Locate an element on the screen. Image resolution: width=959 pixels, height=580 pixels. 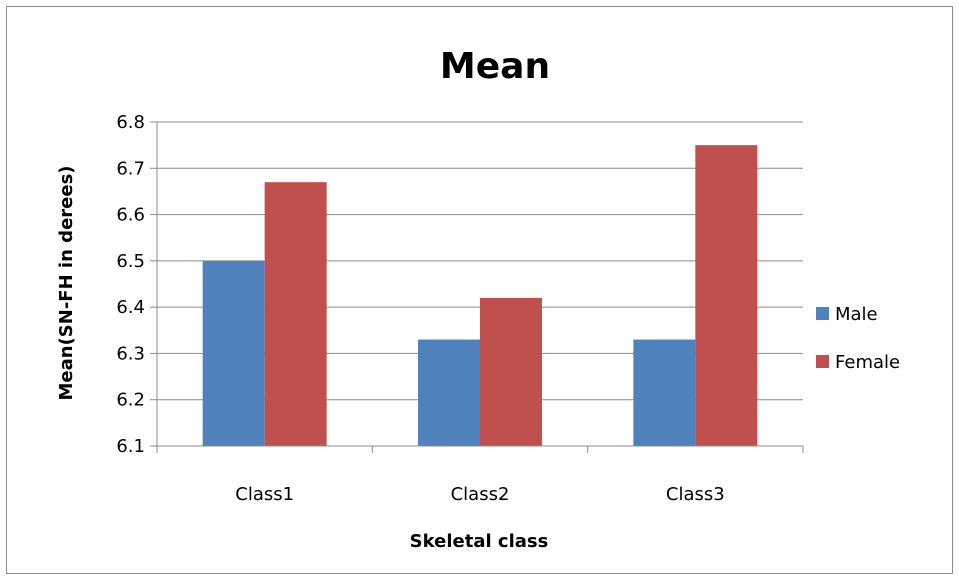
y-tick-labels: 6.1 6.2 6.3 6.4 6.5 6.6 6.7 6.8 is located at coordinates (130, 284).